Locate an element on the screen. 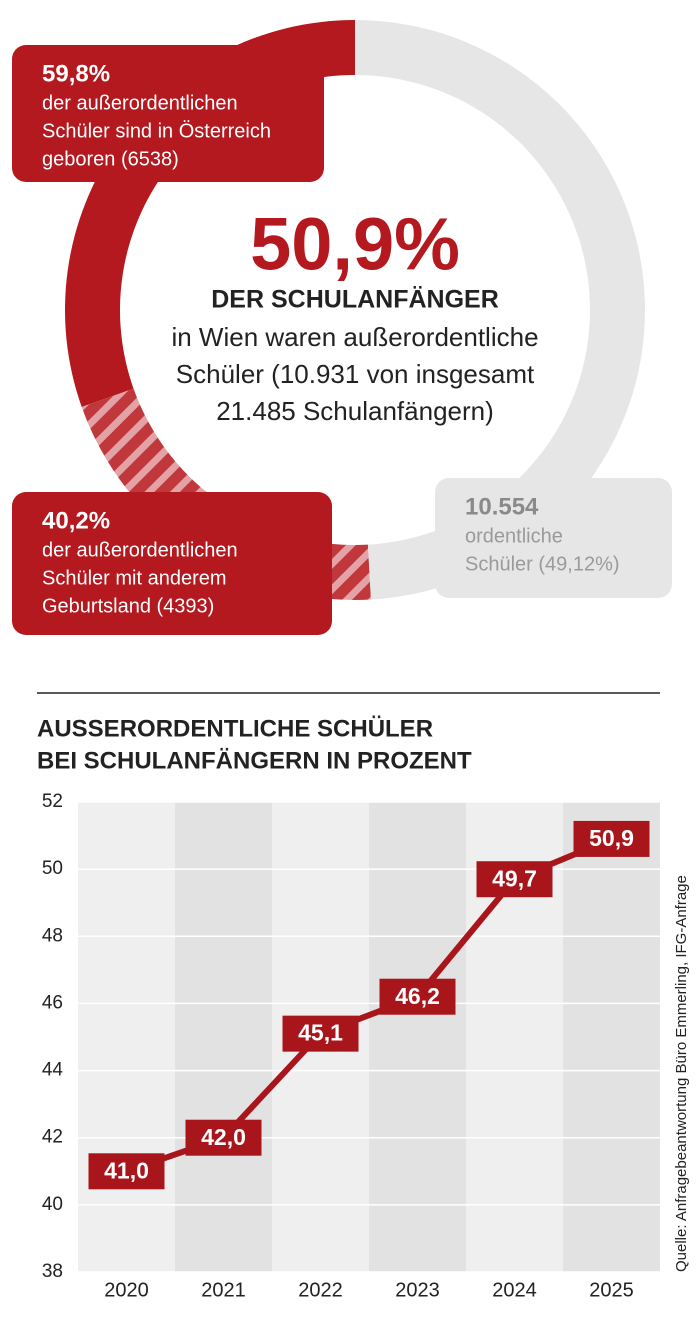 Image resolution: width=700 pixels, height=1330 pixels. value-label: 50,9 is located at coordinates (611, 838).